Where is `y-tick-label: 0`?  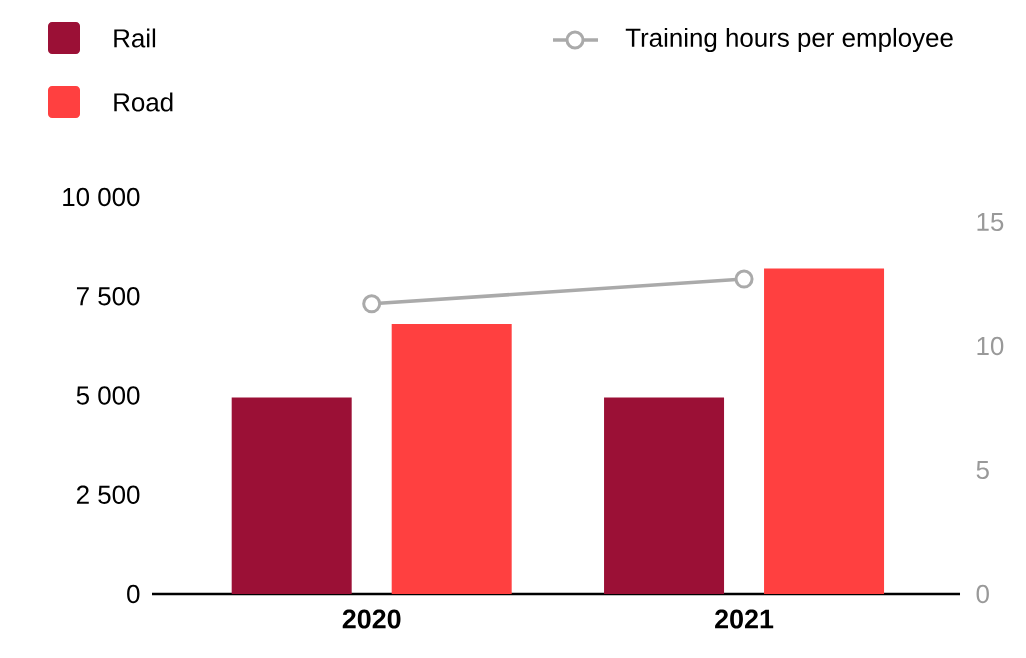
y-tick-label: 0 is located at coordinates (133, 594).